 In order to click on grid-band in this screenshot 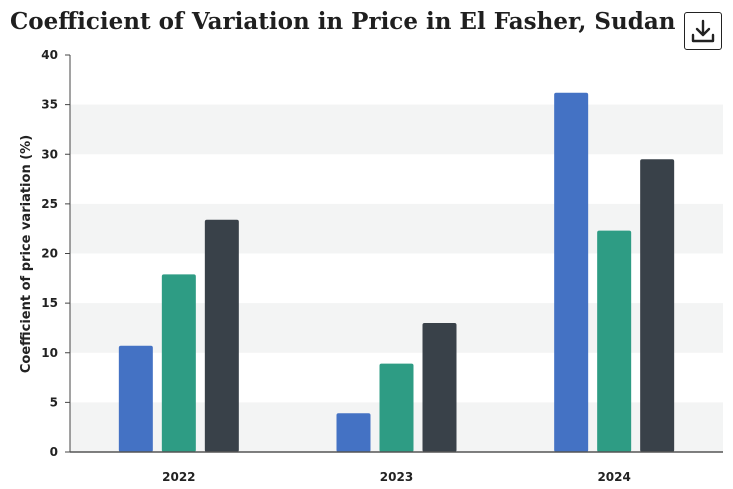, I will do `click(396, 129)`.